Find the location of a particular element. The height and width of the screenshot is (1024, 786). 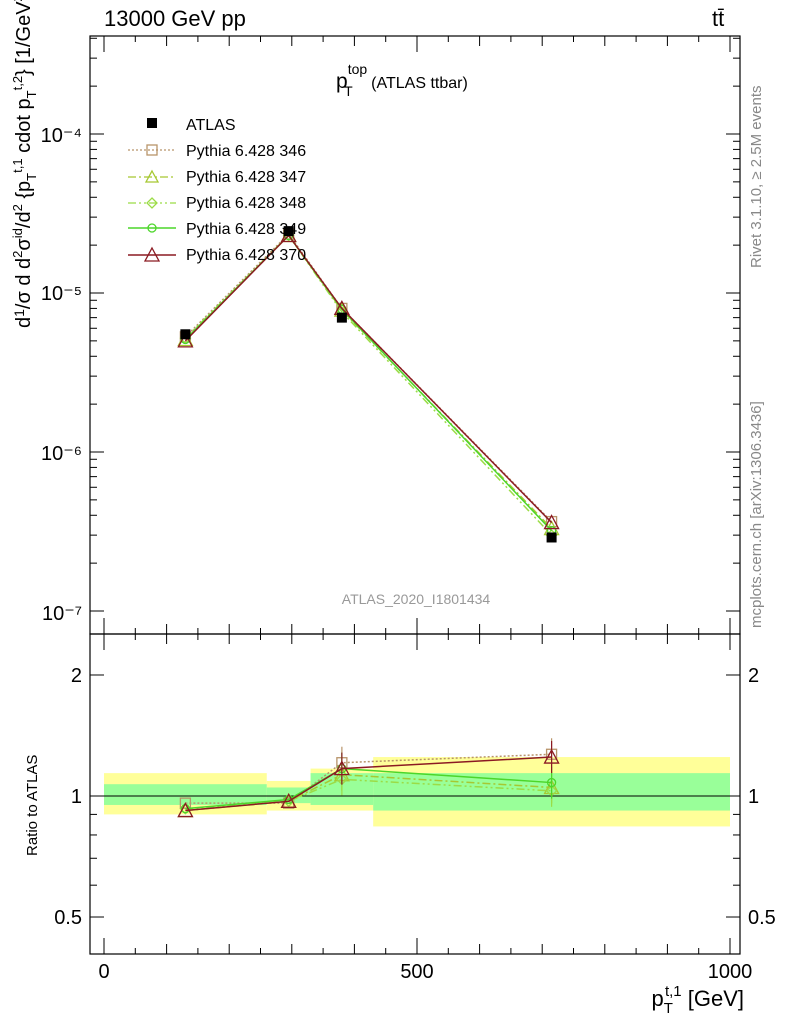

main-line-p348 is located at coordinates (368, 385).